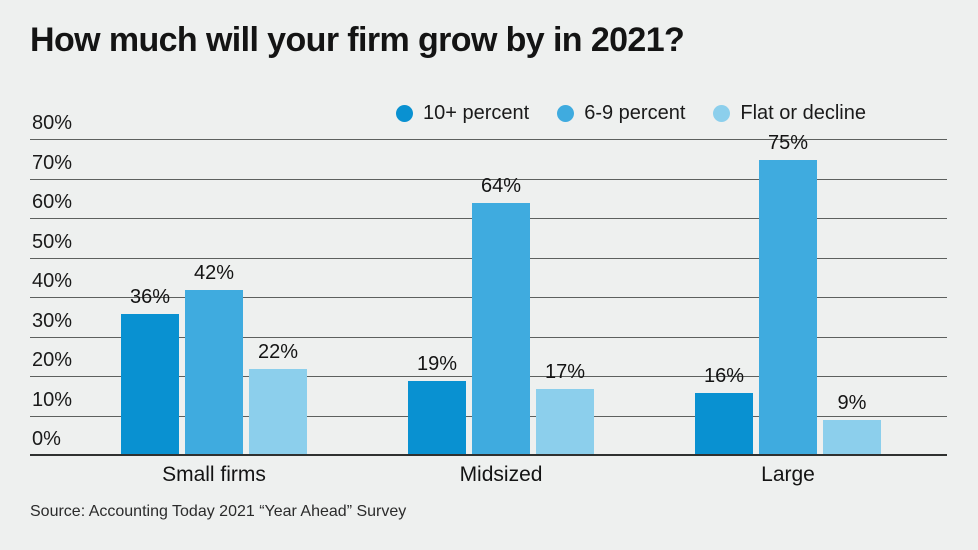 This screenshot has height=550, width=978. I want to click on bar-group: 16% 75% 9% Large, so click(788, 309).